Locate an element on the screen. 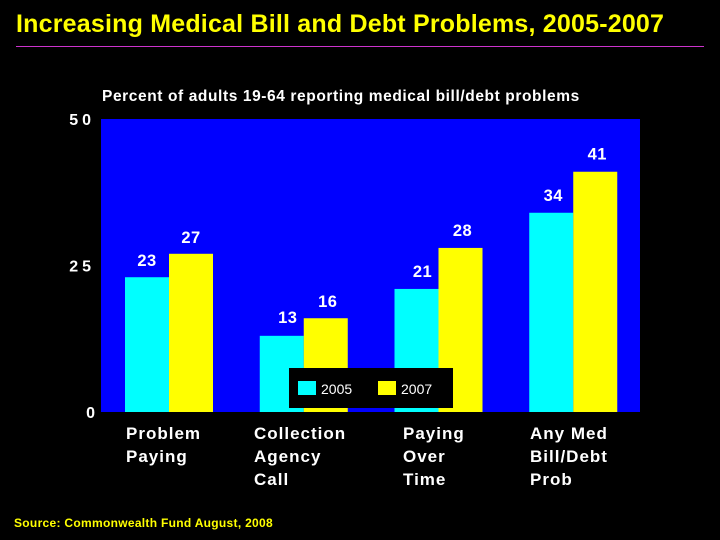 The width and height of the screenshot is (720, 540). data-label-2005: 34 is located at coordinates (554, 196).